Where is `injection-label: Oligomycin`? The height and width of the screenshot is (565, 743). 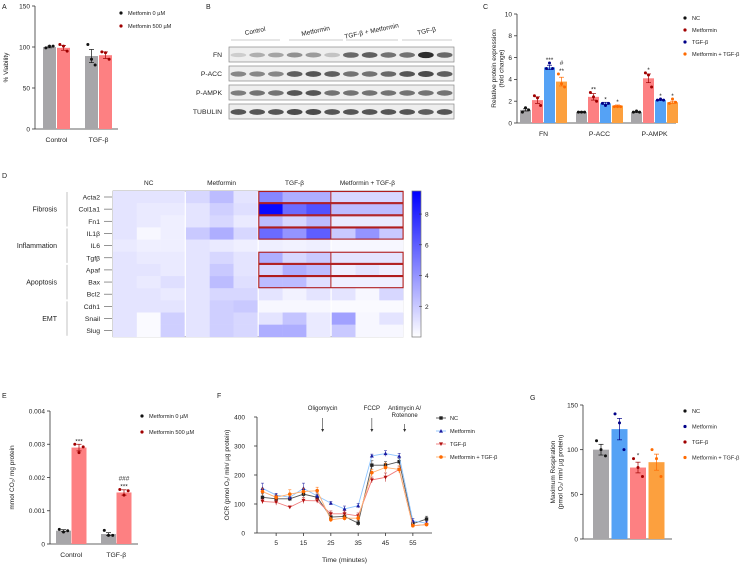
injection-label: Oligomycin is located at coordinates (323, 409).